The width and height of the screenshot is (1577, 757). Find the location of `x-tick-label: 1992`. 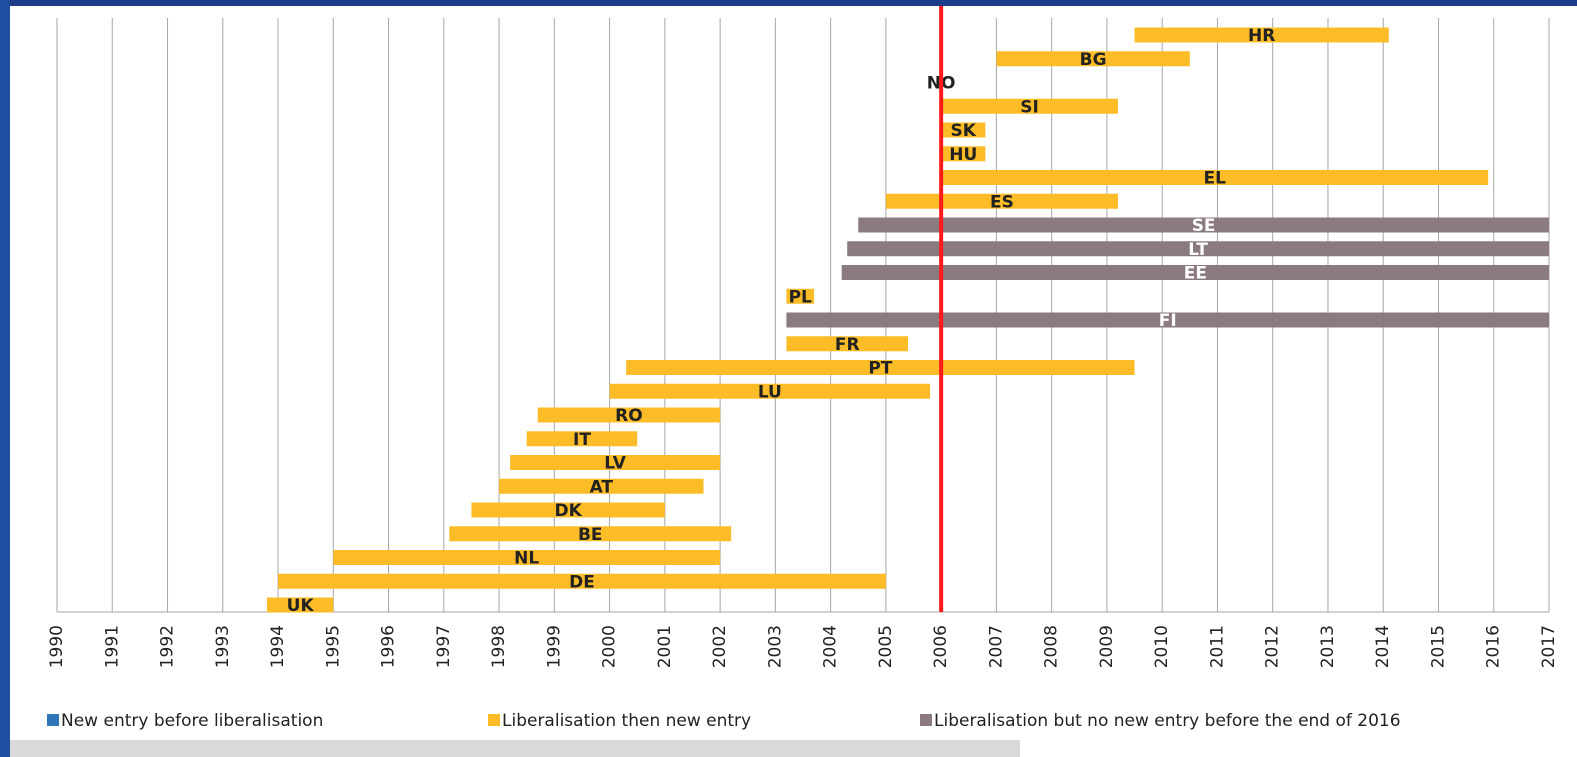

x-tick-label: 1992 is located at coordinates (168, 646).